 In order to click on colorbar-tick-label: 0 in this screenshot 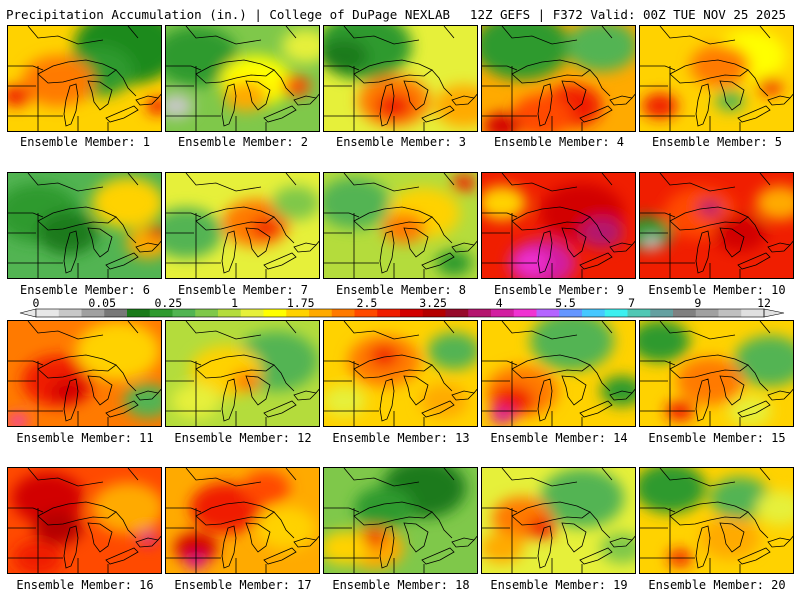, I will do `click(36, 303)`.